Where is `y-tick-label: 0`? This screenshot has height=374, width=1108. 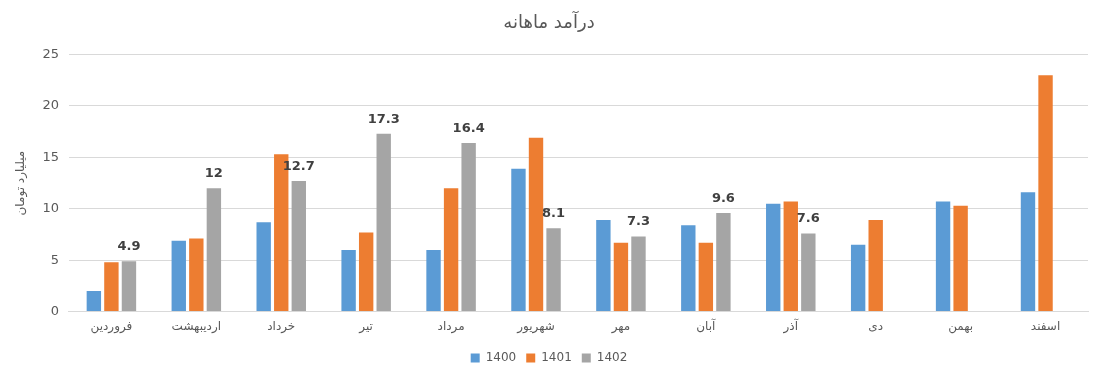
y-tick-label: 0 is located at coordinates (54, 310).